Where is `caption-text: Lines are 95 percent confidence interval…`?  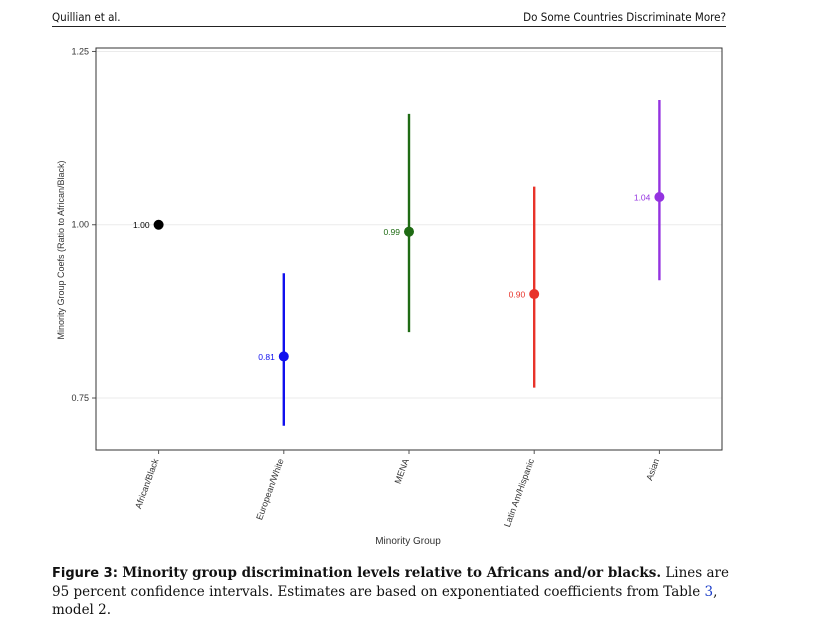 caption-text: Lines are 95 percent confidence interval… is located at coordinates (391, 582).